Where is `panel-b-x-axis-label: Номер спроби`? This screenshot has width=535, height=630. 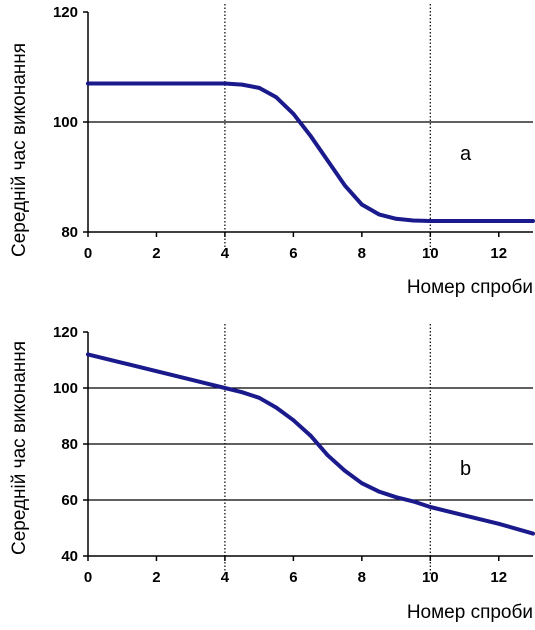 panel-b-x-axis-label: Номер спроби is located at coordinates (470, 612).